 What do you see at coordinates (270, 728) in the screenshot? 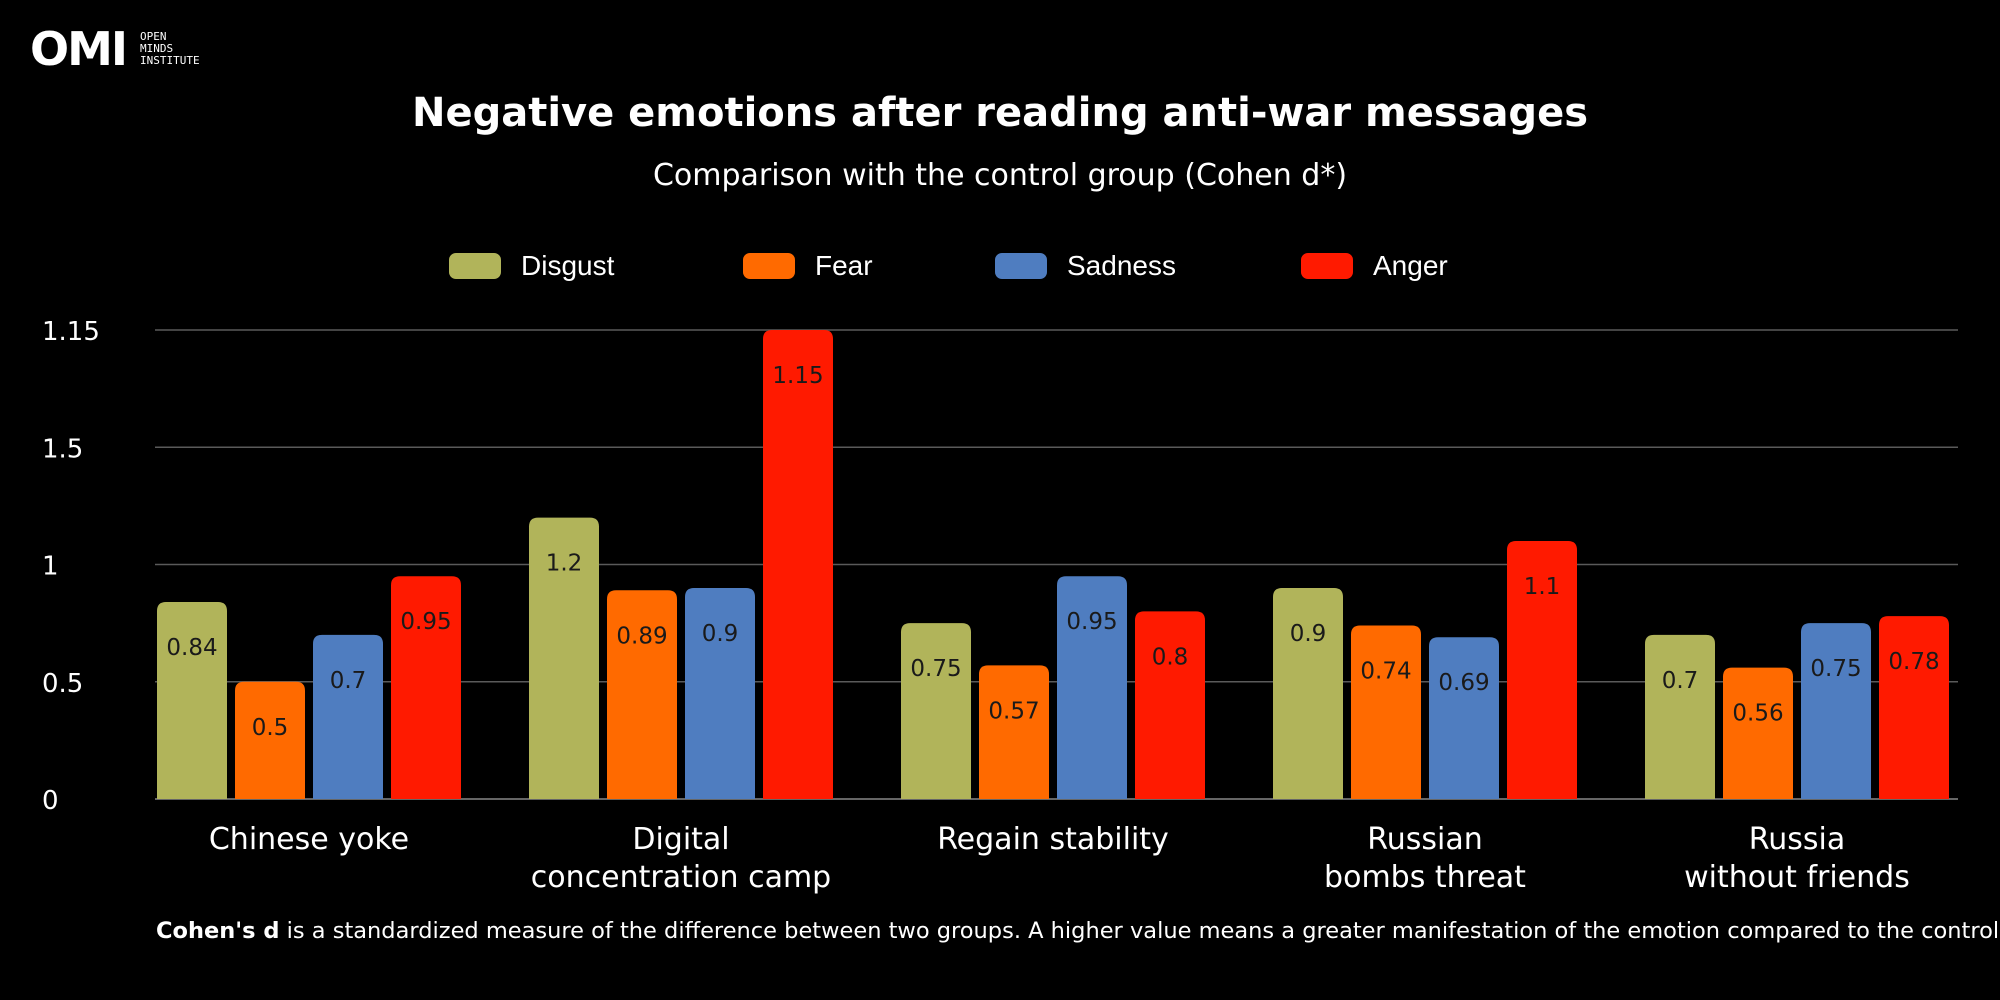
I see `data-label: 0.5` at bounding box center [270, 728].